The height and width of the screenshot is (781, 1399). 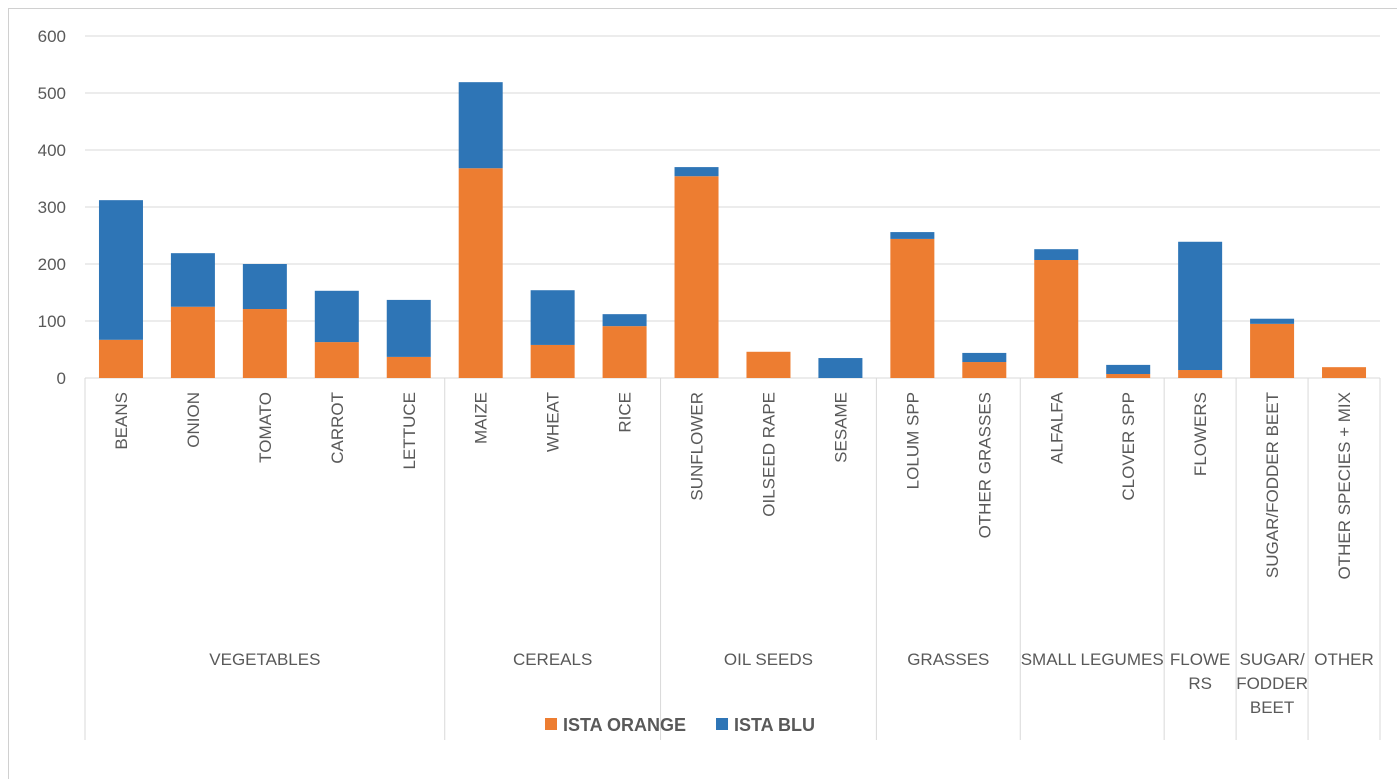 What do you see at coordinates (1272, 683) in the screenshot?
I see `group-label: SUGAR/FODDER BEET` at bounding box center [1272, 683].